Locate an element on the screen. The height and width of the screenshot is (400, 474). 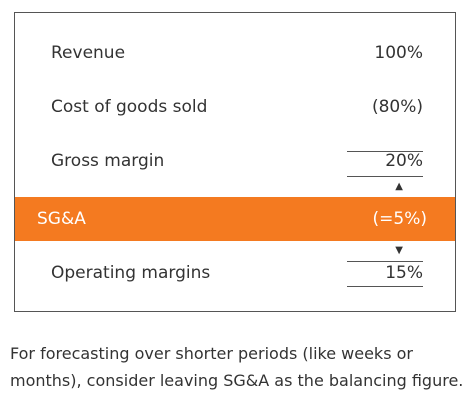
row-label: Cost of goods sold is located at coordinates (129, 107).